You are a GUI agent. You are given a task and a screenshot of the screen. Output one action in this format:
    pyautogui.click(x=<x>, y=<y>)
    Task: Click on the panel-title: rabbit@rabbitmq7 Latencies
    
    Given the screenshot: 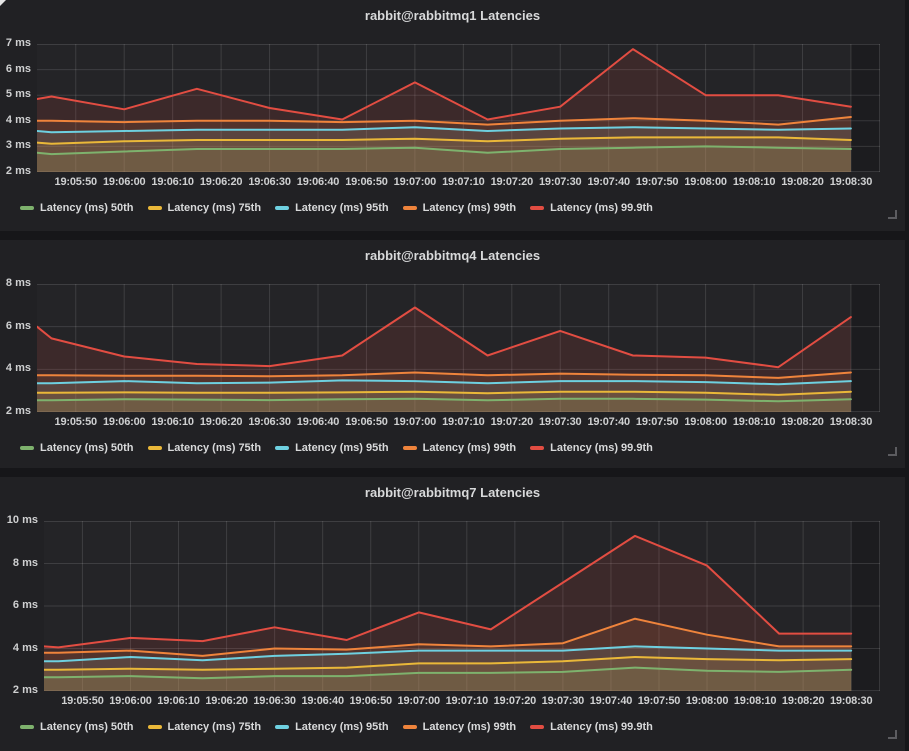 What is the action you would take?
    pyautogui.click(x=452, y=492)
    